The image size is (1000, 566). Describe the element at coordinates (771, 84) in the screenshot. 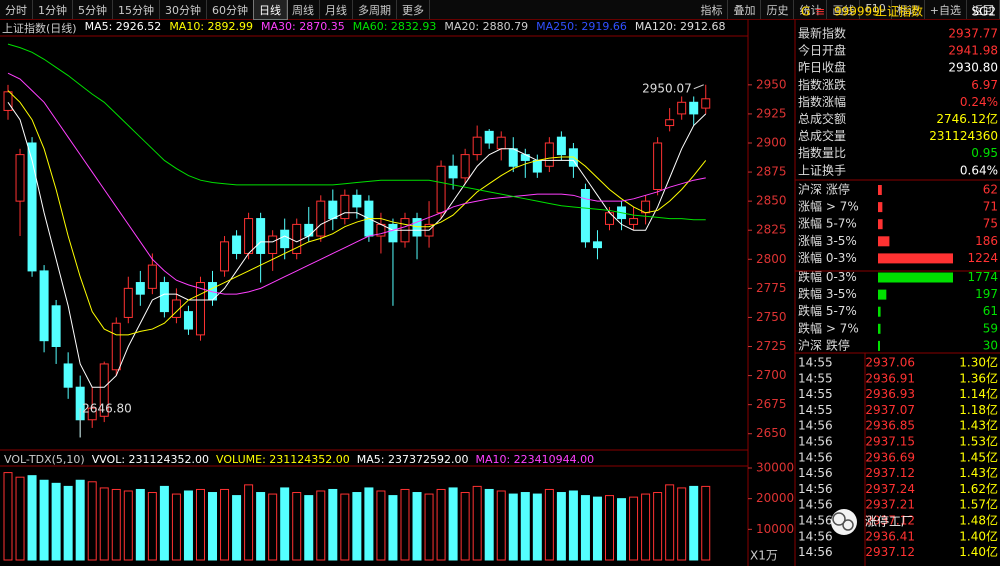

I see `y-tick-label: 2950` at that location.